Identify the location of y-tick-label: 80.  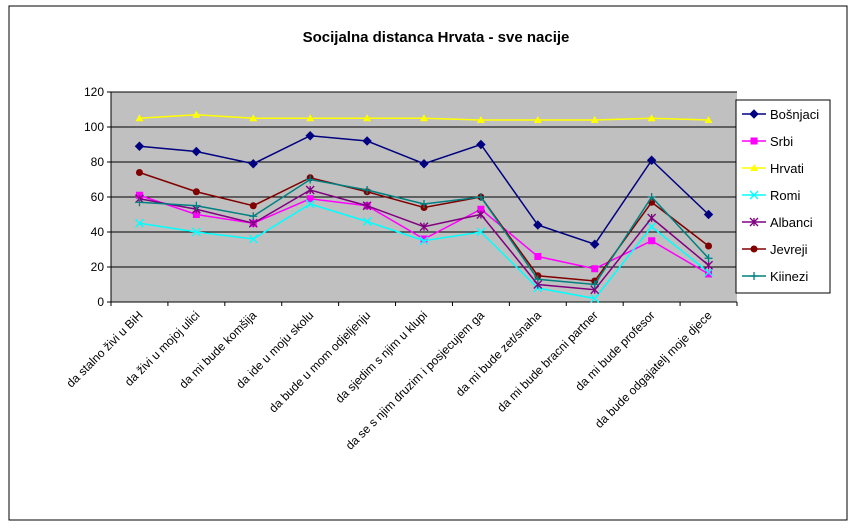
(98, 162).